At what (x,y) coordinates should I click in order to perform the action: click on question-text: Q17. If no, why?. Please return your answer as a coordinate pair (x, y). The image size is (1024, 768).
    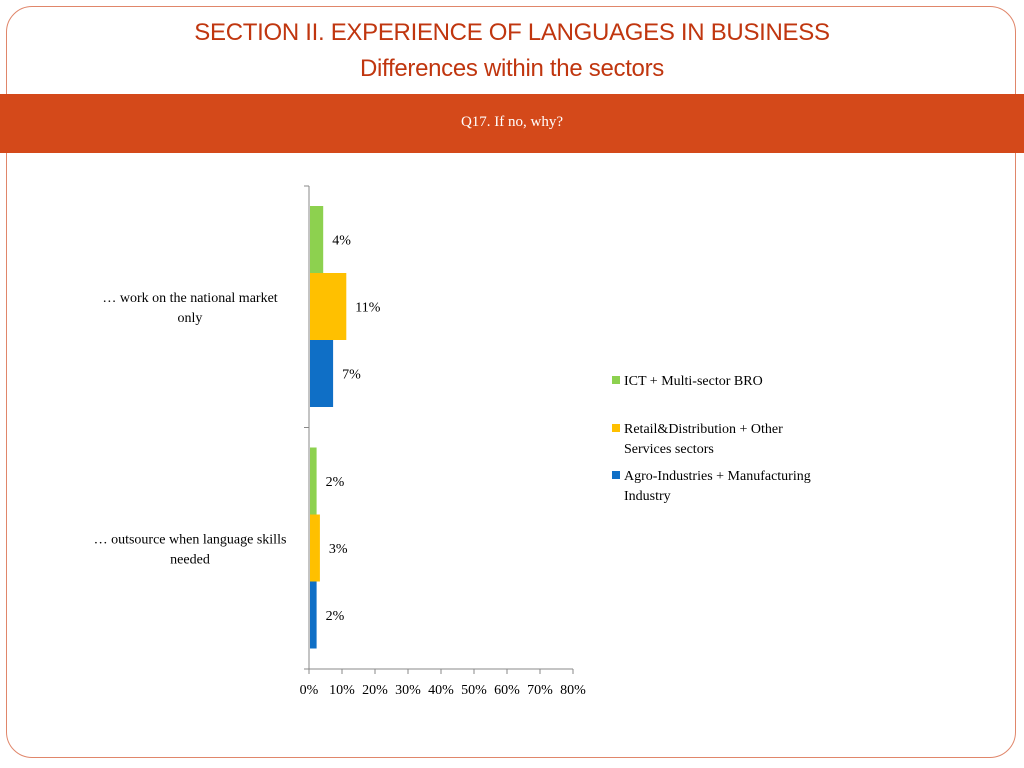
    Looking at the image, I should click on (512, 122).